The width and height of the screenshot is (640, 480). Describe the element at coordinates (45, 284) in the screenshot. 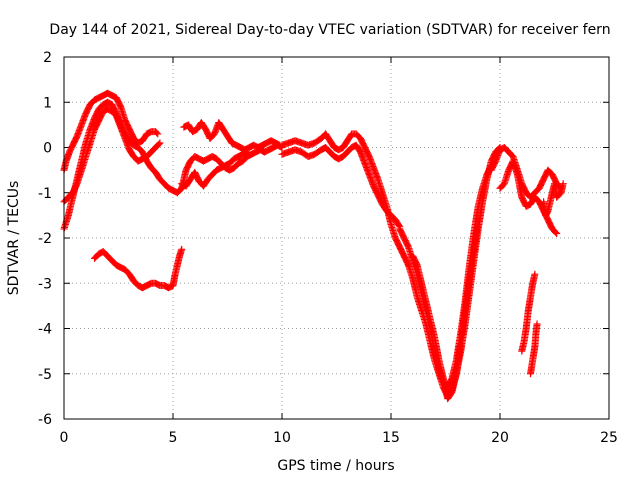

I see `y-tick-label: -3` at that location.